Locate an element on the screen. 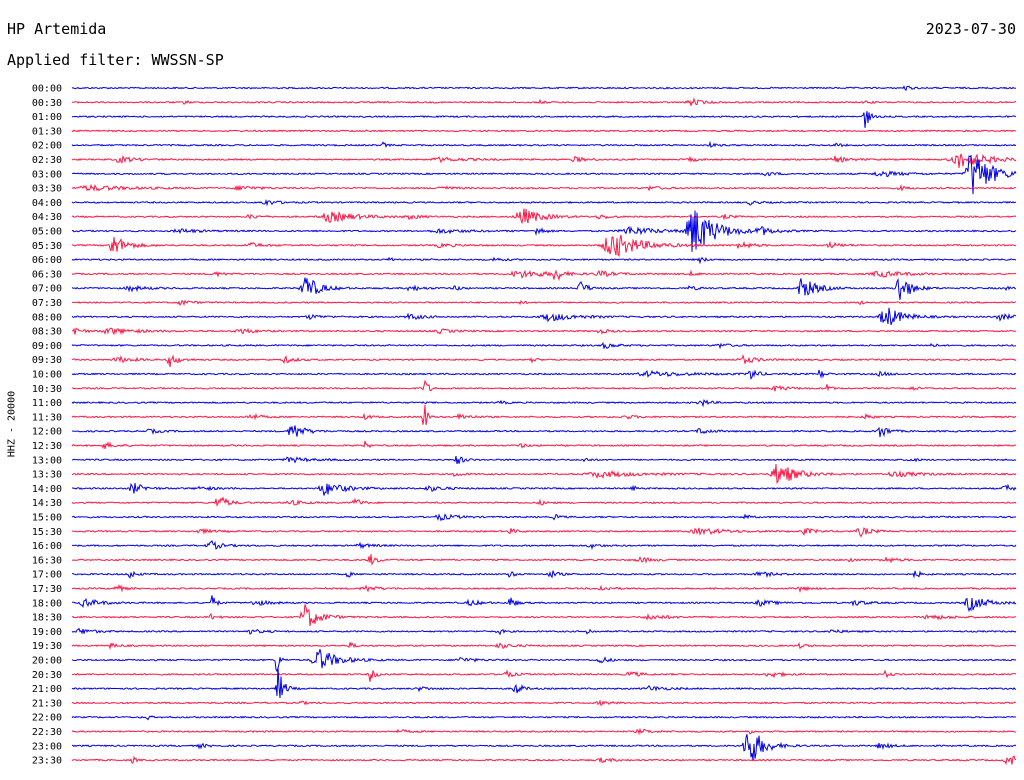 Image resolution: width=1024 pixels, height=780 pixels. time-label: 11:30 is located at coordinates (47, 417).